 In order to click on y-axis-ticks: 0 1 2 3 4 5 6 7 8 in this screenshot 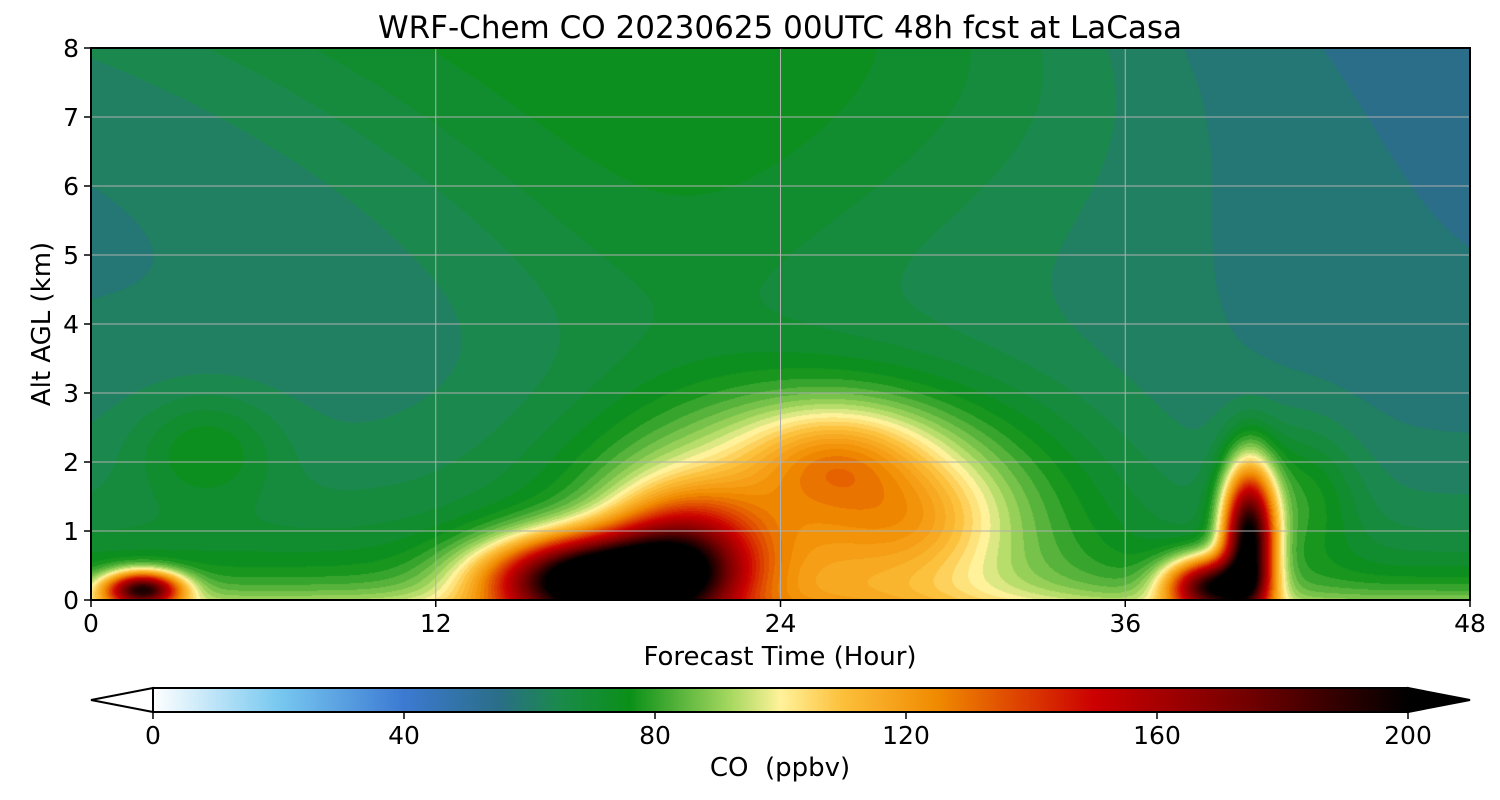, I will do `click(77, 324)`.